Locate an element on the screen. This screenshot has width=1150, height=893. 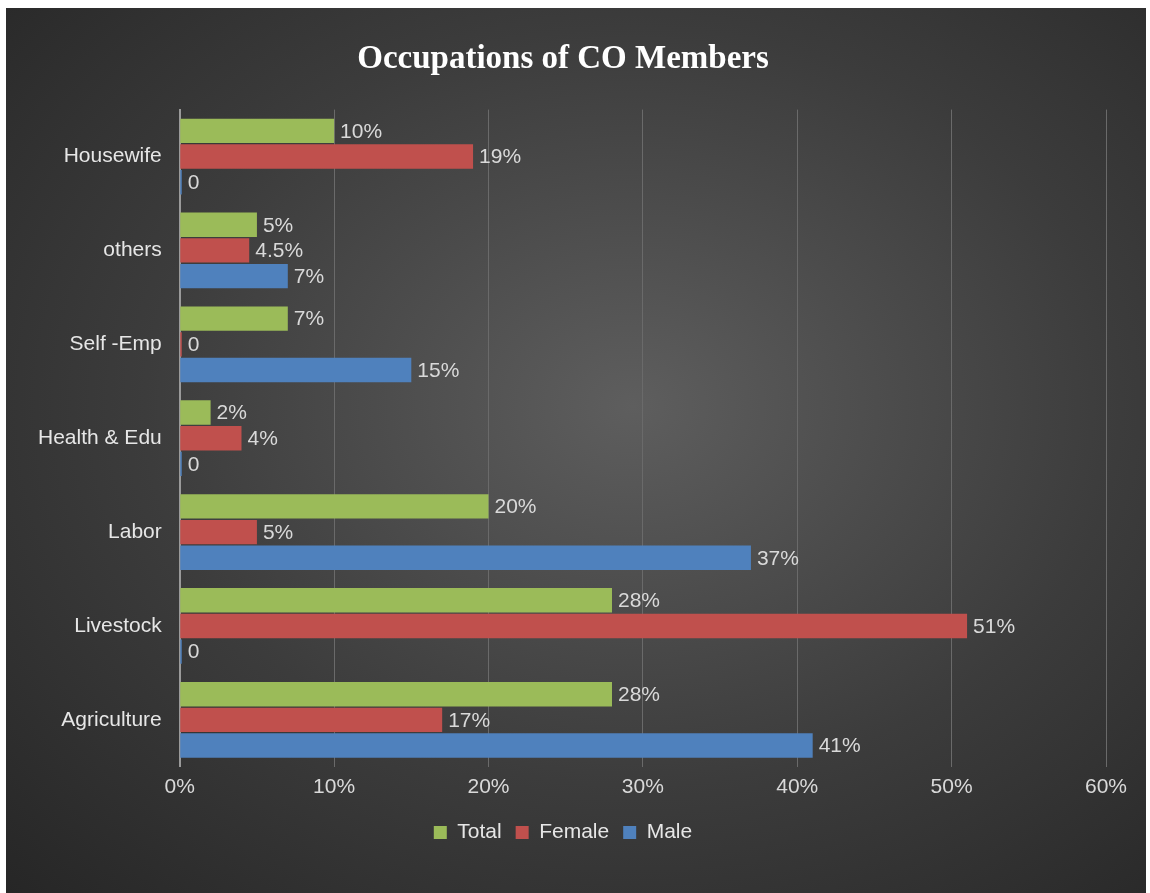
y-tick-label: Health & Edu is located at coordinates (99, 436).